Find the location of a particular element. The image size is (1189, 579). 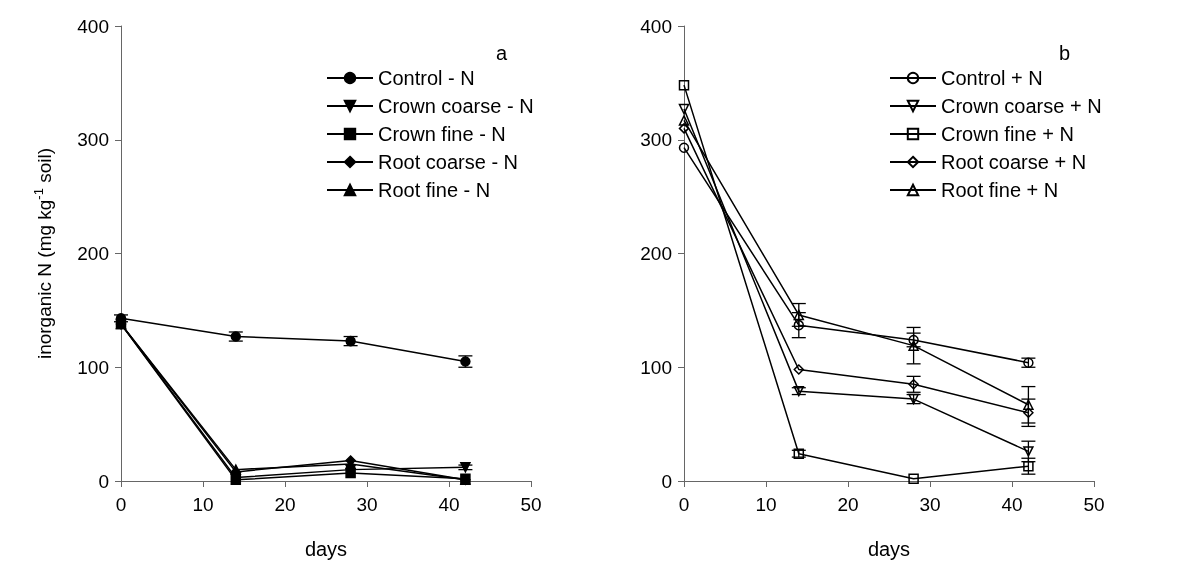

legend-label: Crown fine + N is located at coordinates (1007, 134).